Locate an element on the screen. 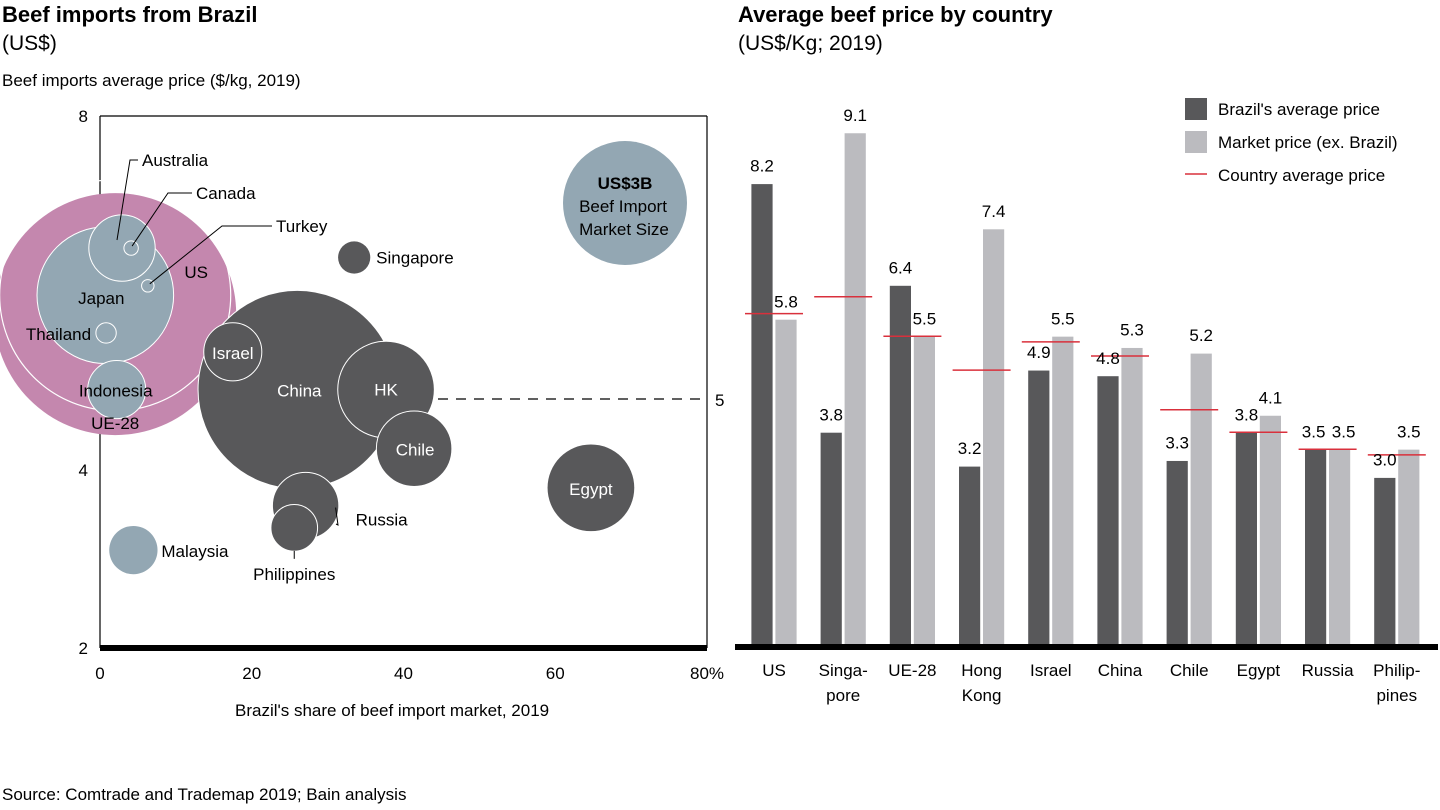  value-label-brazil-philip-pines: 3.0 is located at coordinates (1385, 460).